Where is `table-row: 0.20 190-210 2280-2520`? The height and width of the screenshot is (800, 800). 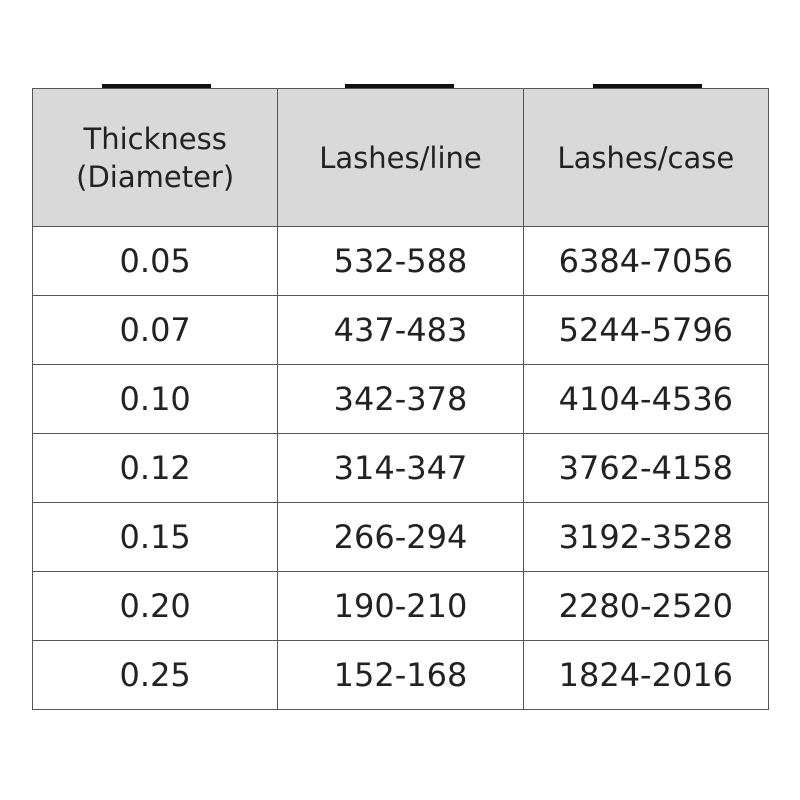
table-row: 0.20 190-210 2280-2520 is located at coordinates (400, 606).